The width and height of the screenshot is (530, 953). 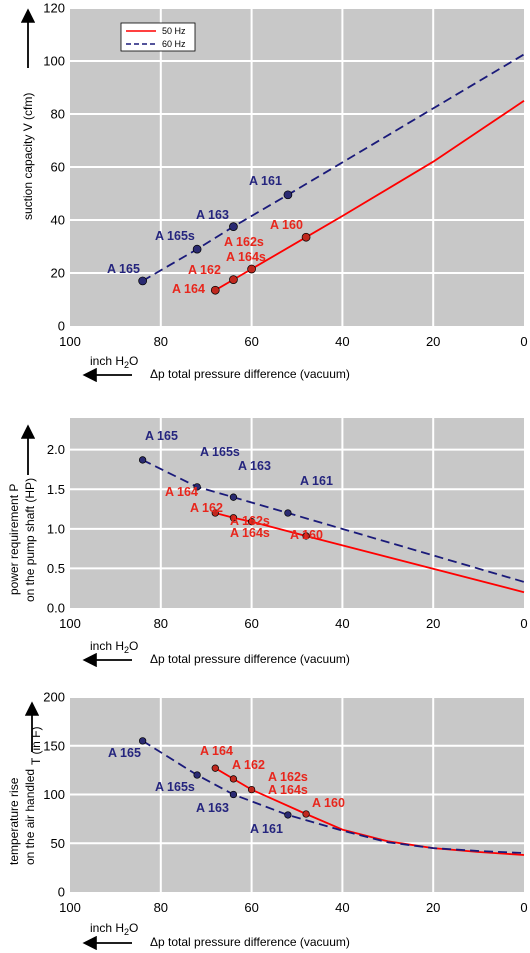 I want to click on y-tick-label: 120, so click(x=54, y=8).